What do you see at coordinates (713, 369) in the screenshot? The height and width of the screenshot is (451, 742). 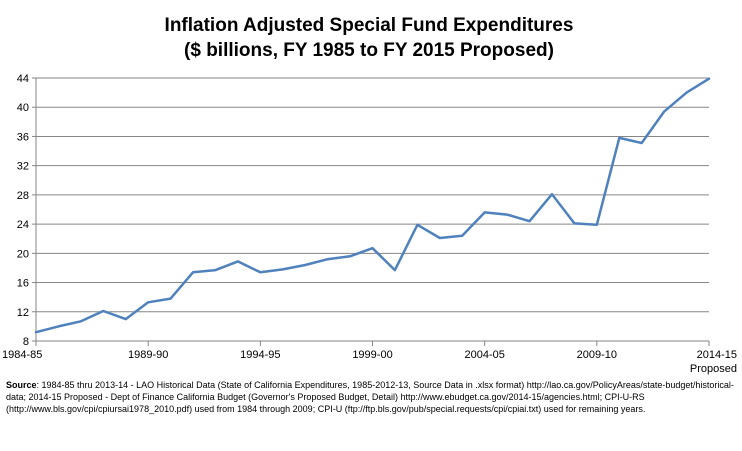 I see `x-tick-sublabel: Proposed` at bounding box center [713, 369].